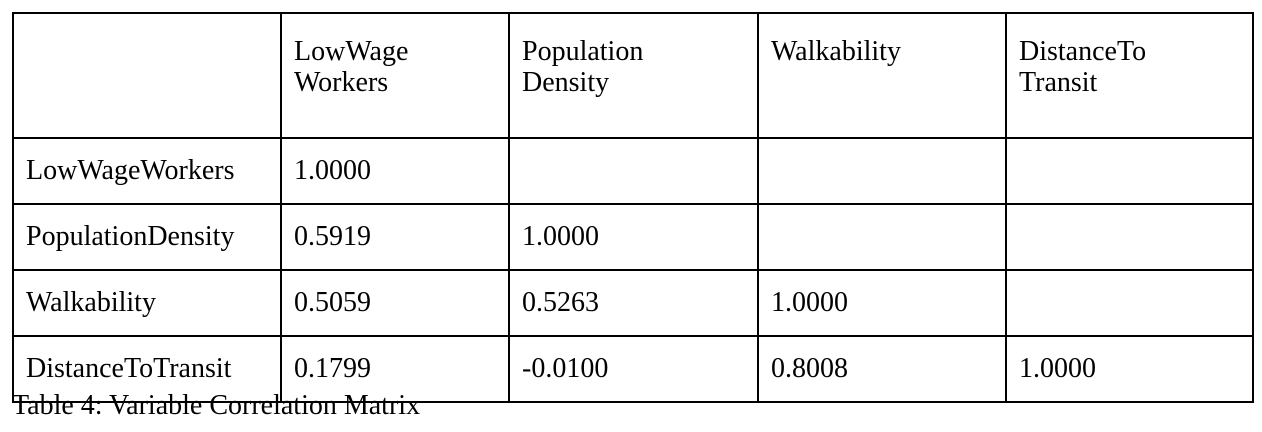 The image size is (1262, 432). Describe the element at coordinates (583, 51) in the screenshot. I see `header-text-line-1: Population` at that location.